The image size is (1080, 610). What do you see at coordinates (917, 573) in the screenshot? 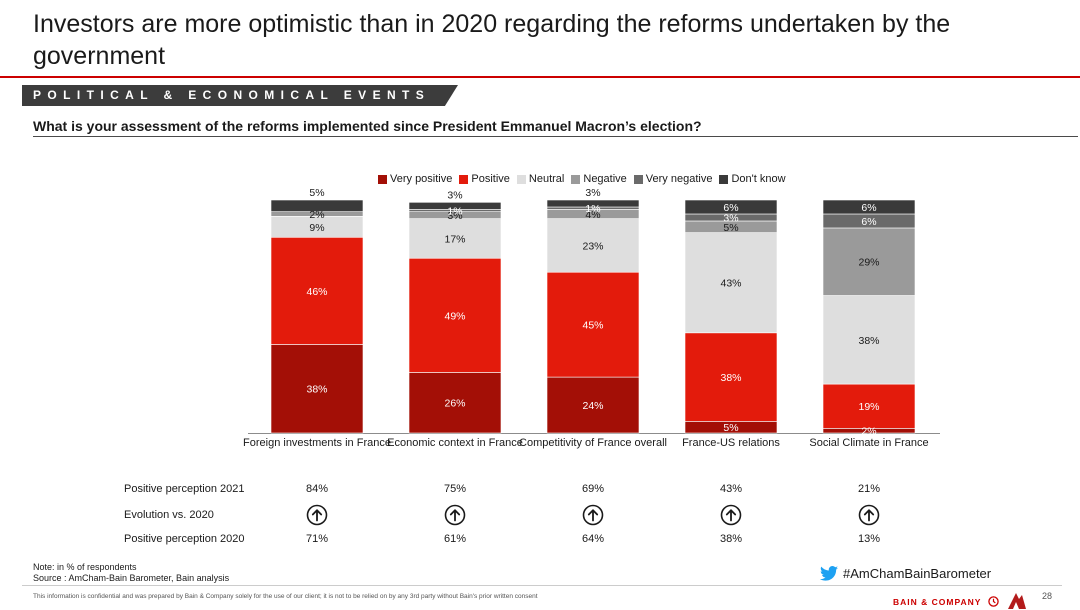
I see `hashtag-text: #AmChamBainBarometer` at bounding box center [917, 573].